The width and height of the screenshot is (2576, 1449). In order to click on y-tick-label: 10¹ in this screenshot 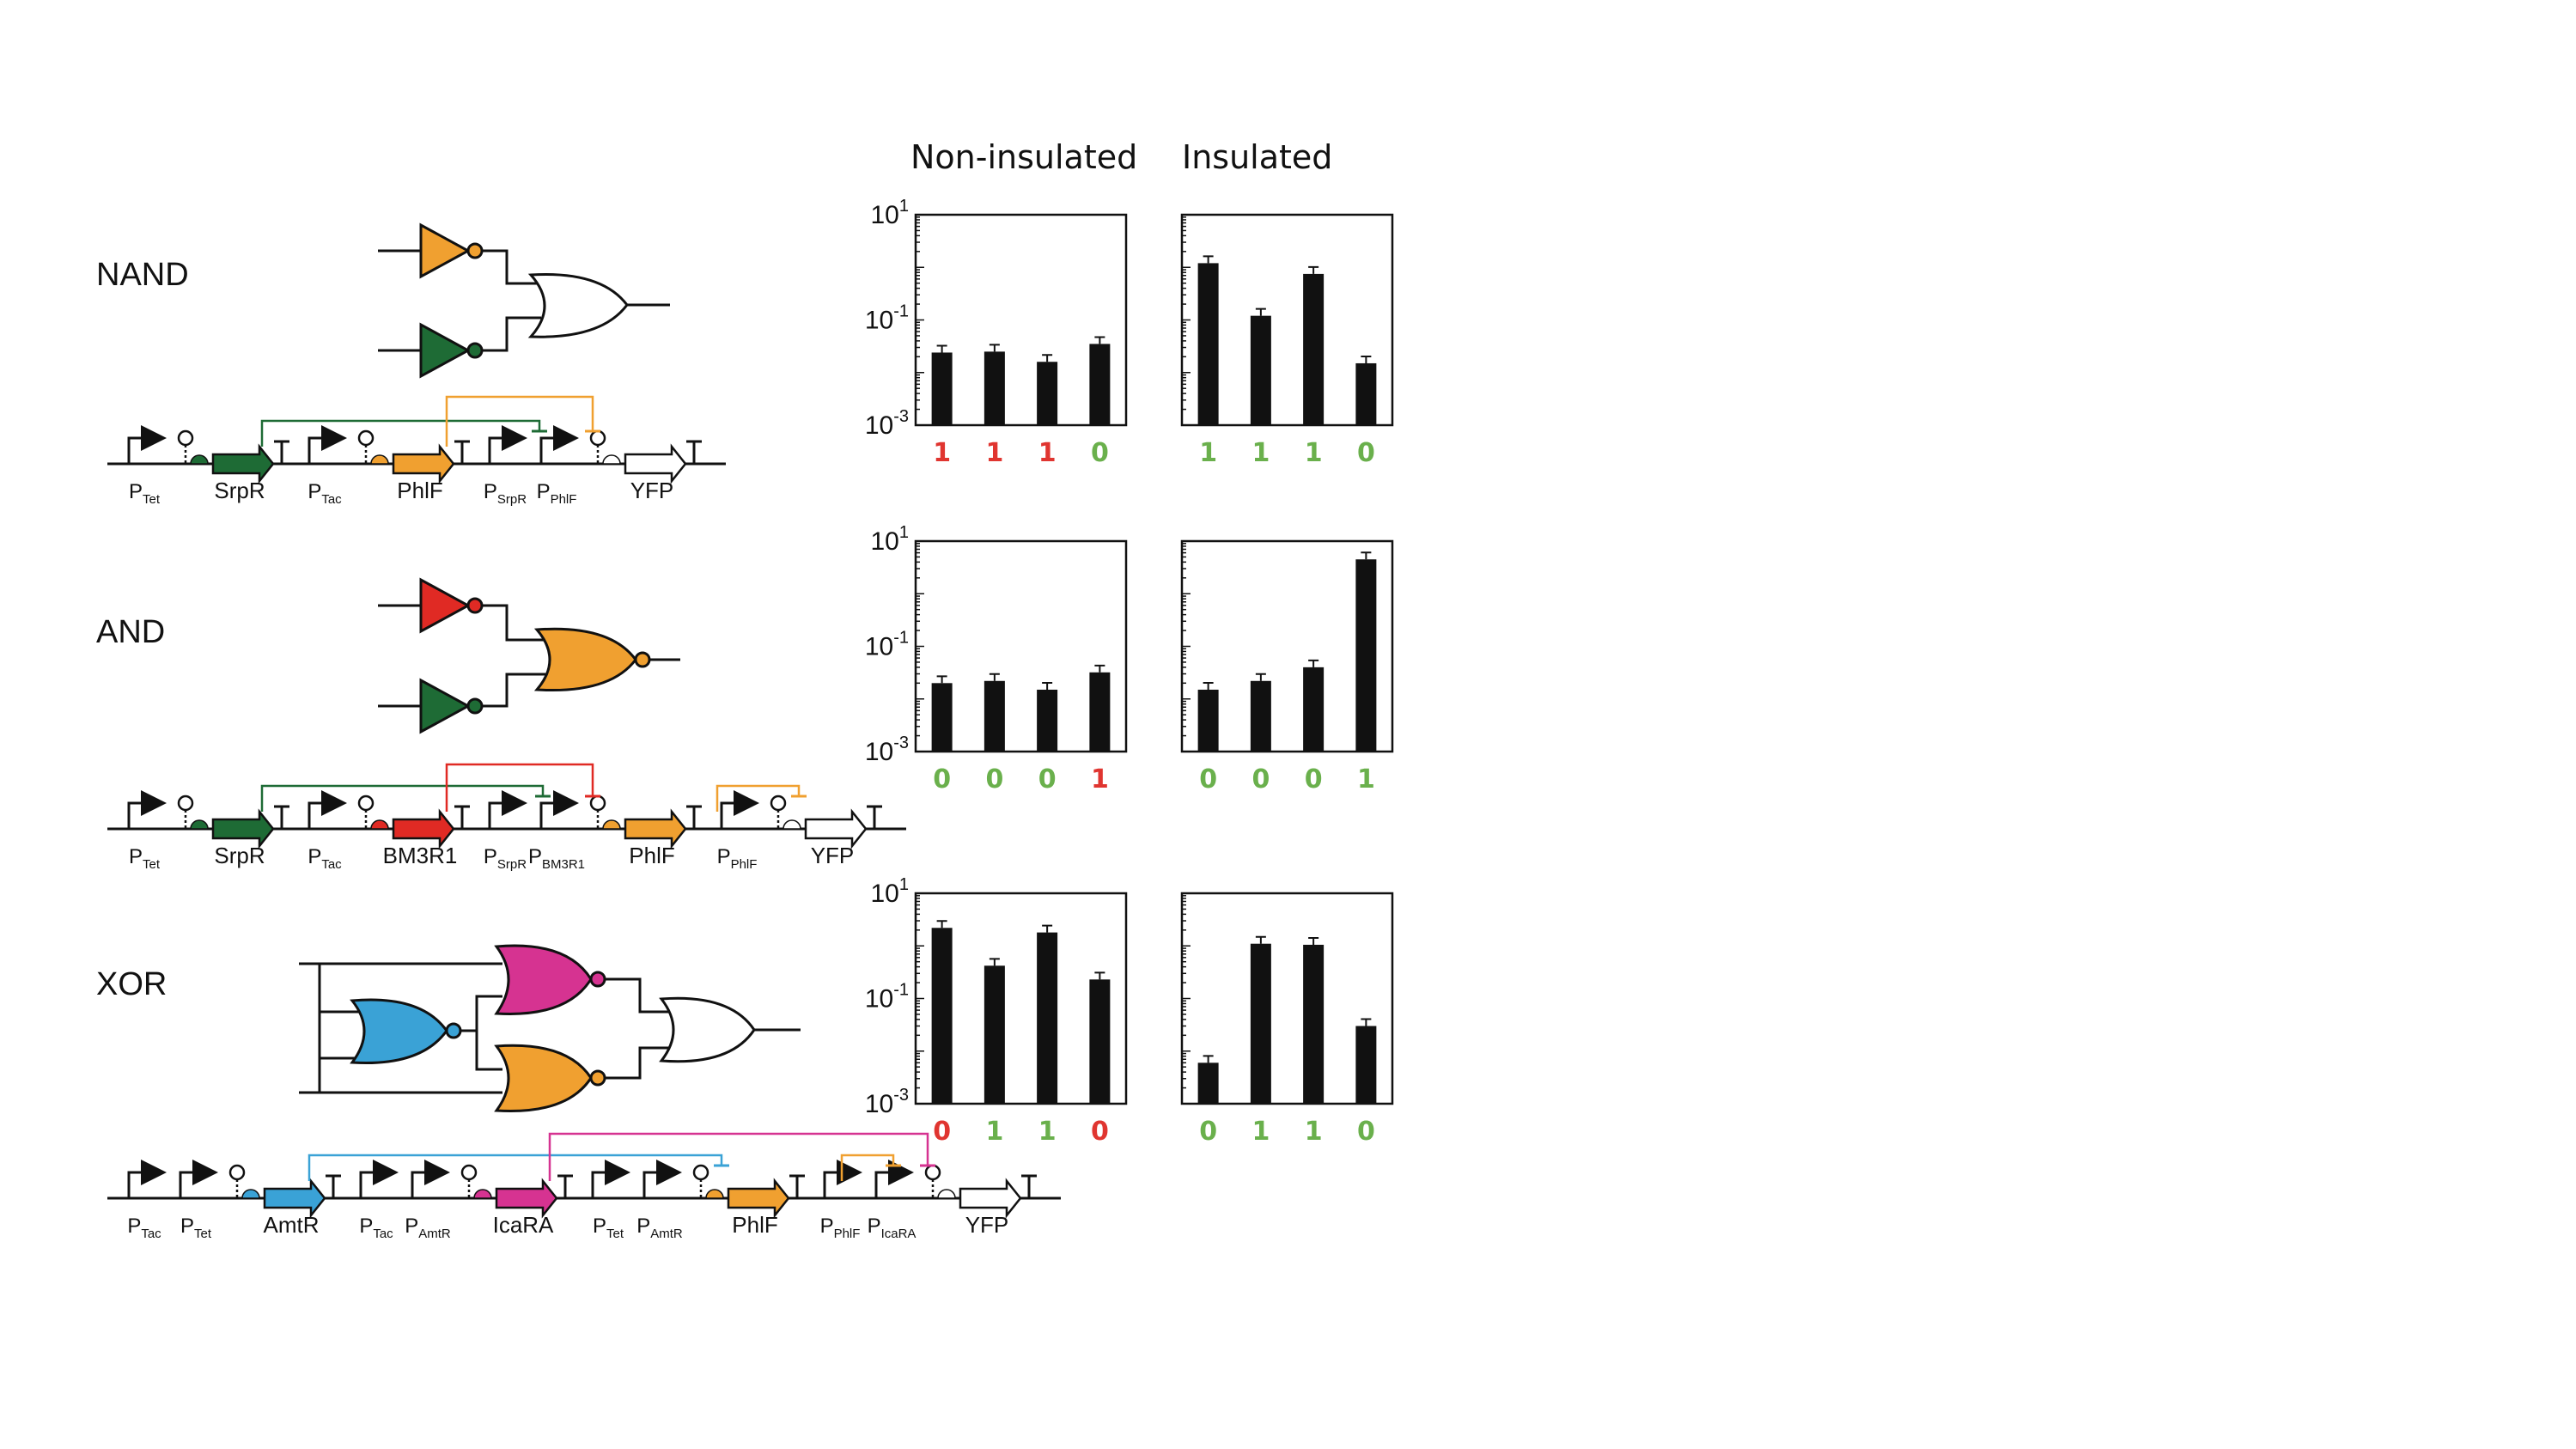, I will do `click(890, 213)`.